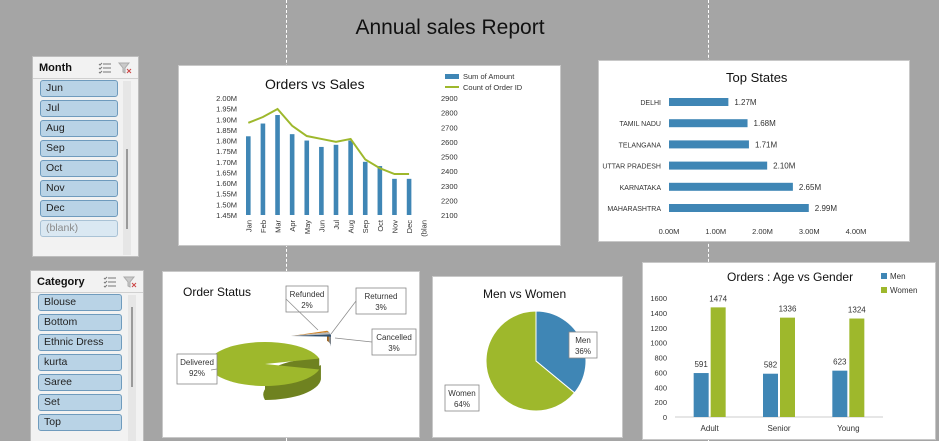  What do you see at coordinates (307, 305) in the screenshot?
I see `slice-percent-label: 2%` at bounding box center [307, 305].